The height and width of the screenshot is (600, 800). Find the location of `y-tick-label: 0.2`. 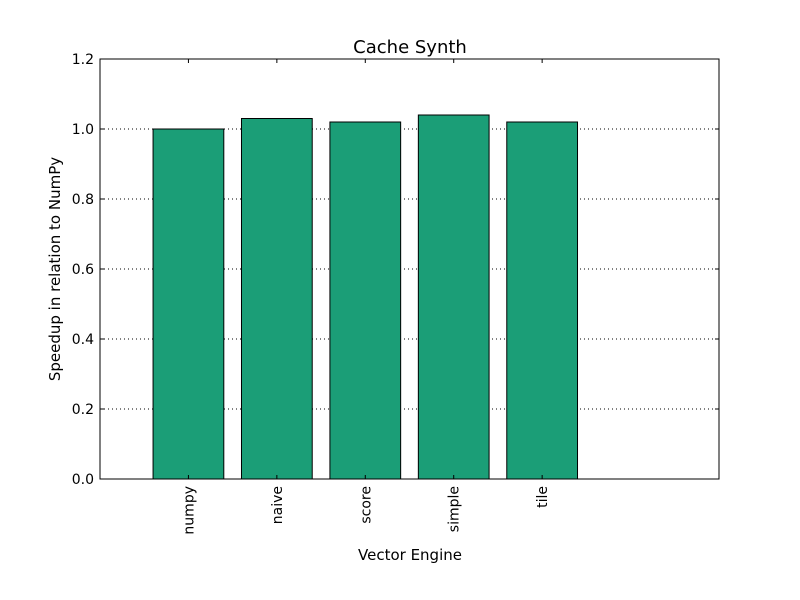

y-tick-label: 0.2 is located at coordinates (83, 410).